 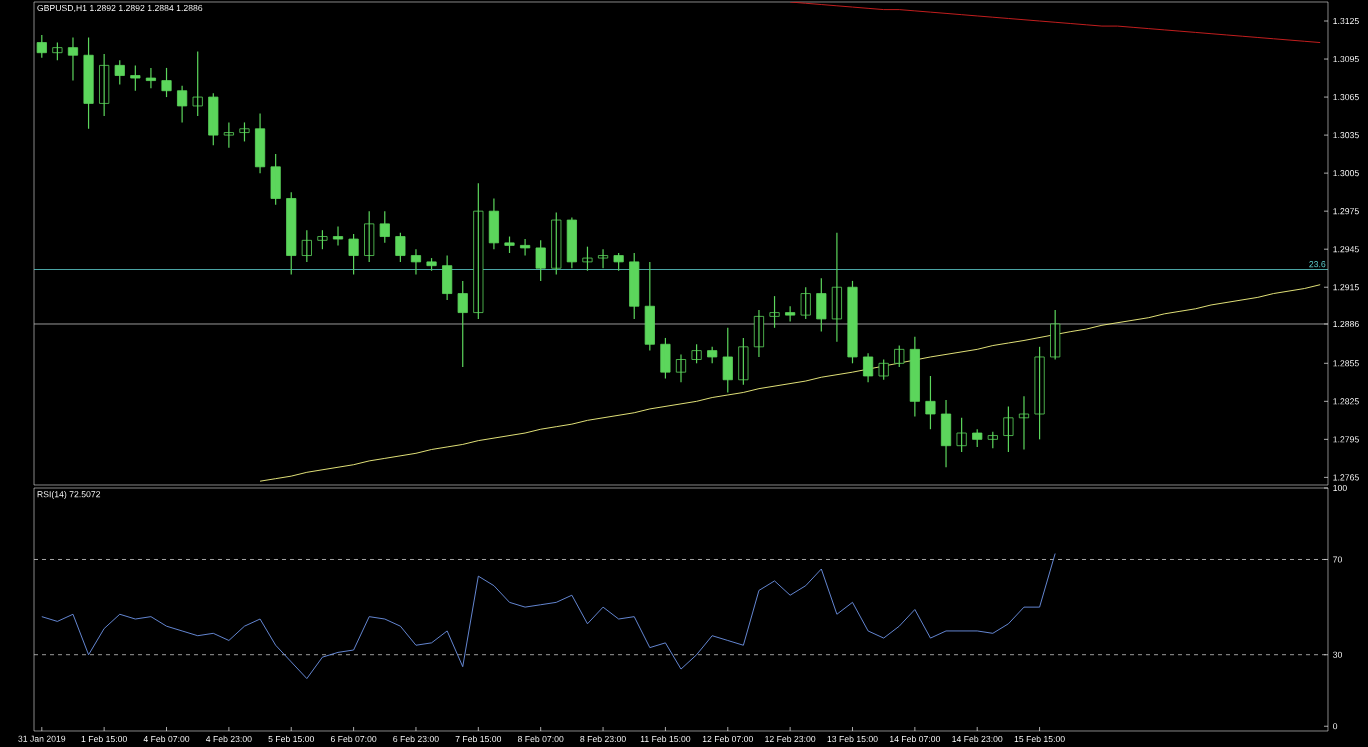 What do you see at coordinates (665, 739) in the screenshot?
I see `x-tick-label: 11 Feb 15:00` at bounding box center [665, 739].